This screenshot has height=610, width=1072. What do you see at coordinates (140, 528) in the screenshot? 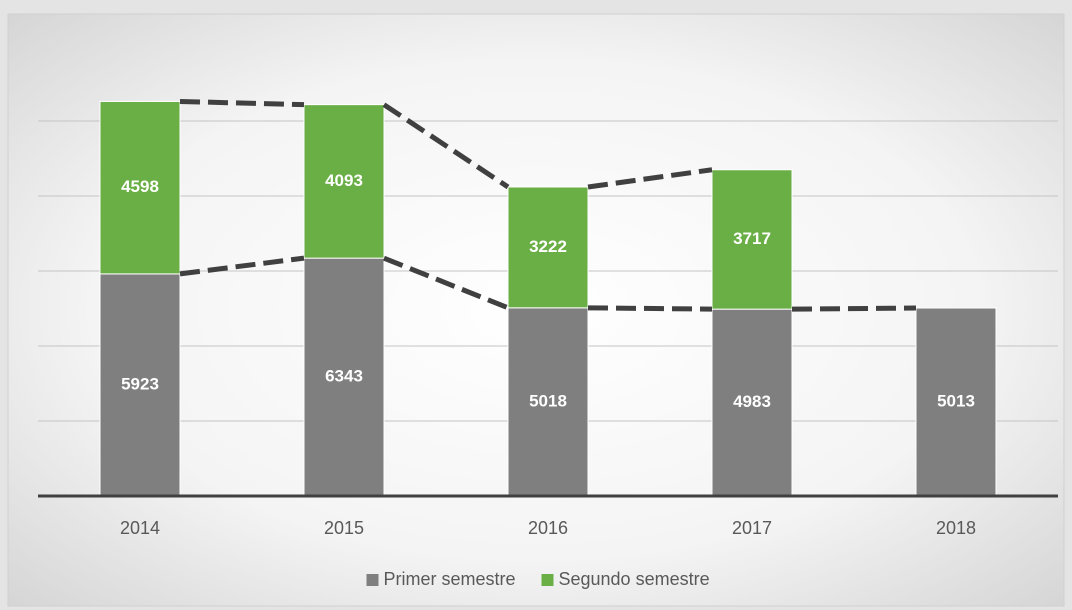
I see `x-tick-label: 2014` at bounding box center [140, 528].